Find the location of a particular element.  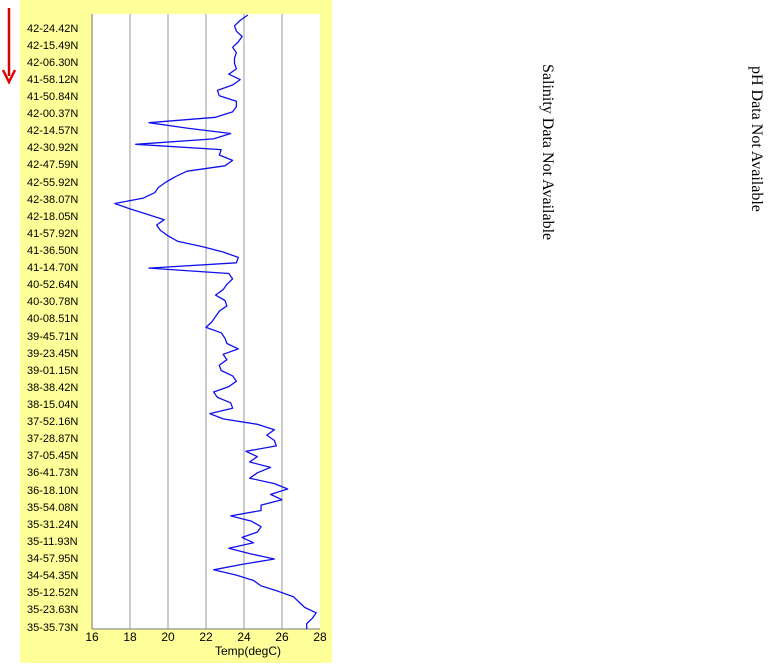

y-tick-label: 42-00.37N is located at coordinates (53, 114).